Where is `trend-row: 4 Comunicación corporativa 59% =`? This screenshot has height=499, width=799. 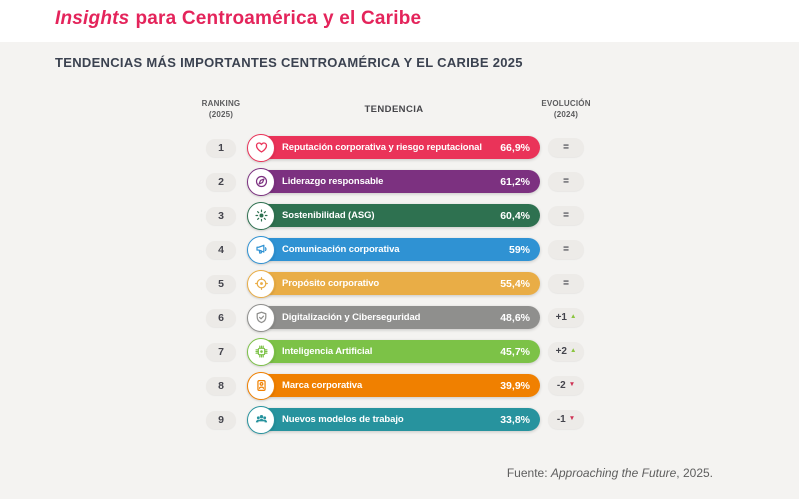
trend-row: 4 Comunicación corporativa 59% = is located at coordinates (297, 249).